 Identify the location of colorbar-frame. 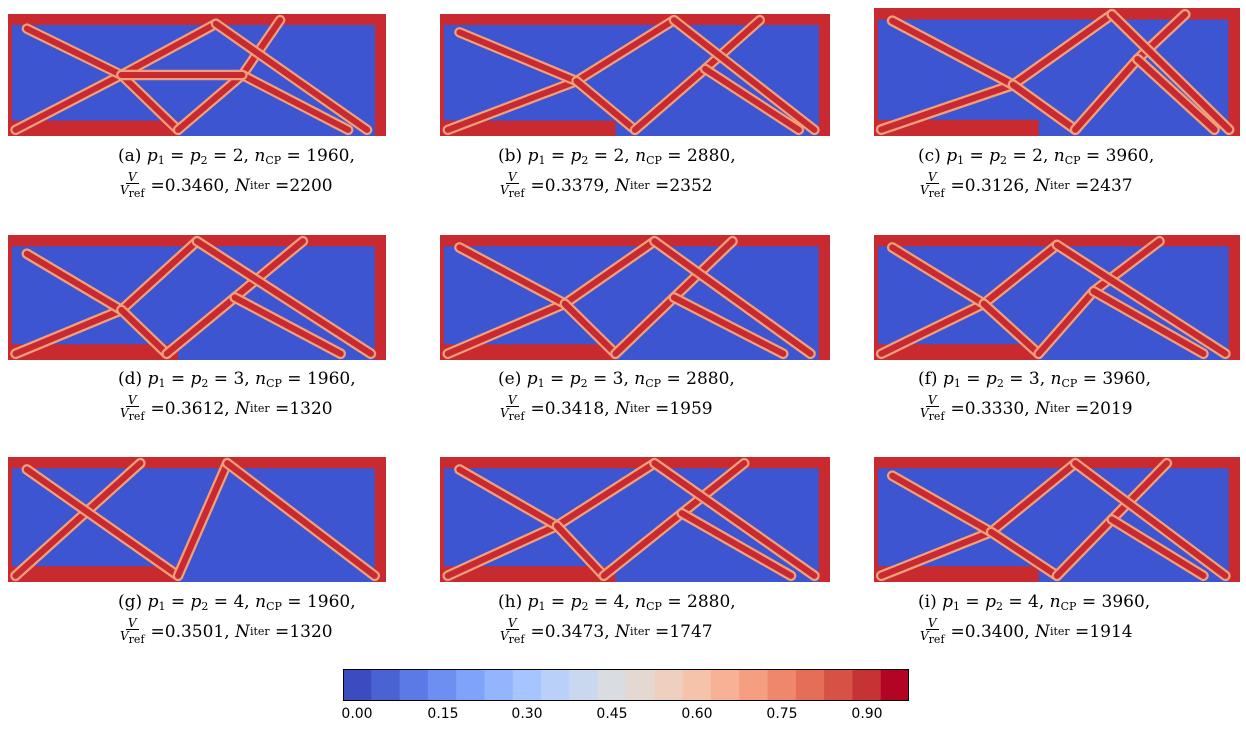
(626, 685).